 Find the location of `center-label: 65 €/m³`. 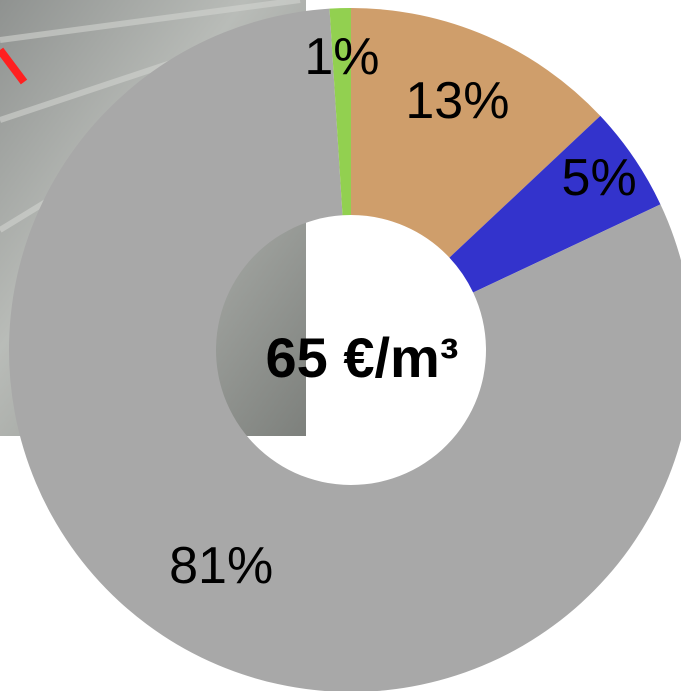

center-label: 65 €/m³ is located at coordinates (362, 357).